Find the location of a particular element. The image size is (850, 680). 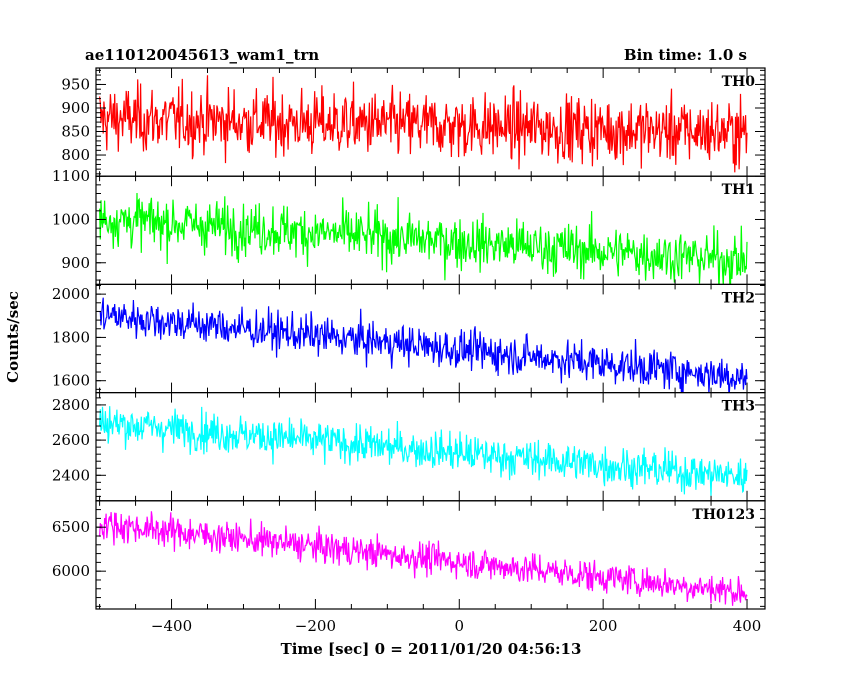

y-tick-label-th3: 2400 is located at coordinates (71, 475).